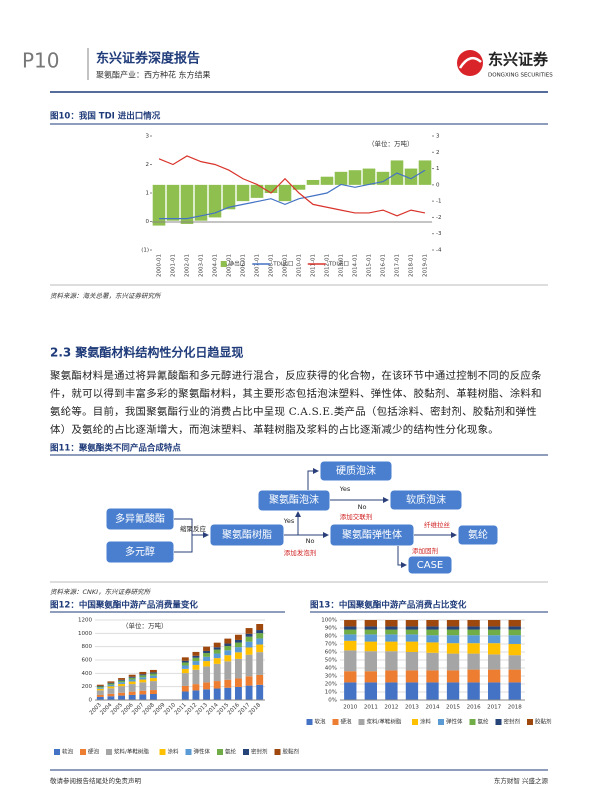  I want to click on y-tick-label: 0%, so click(332, 701).